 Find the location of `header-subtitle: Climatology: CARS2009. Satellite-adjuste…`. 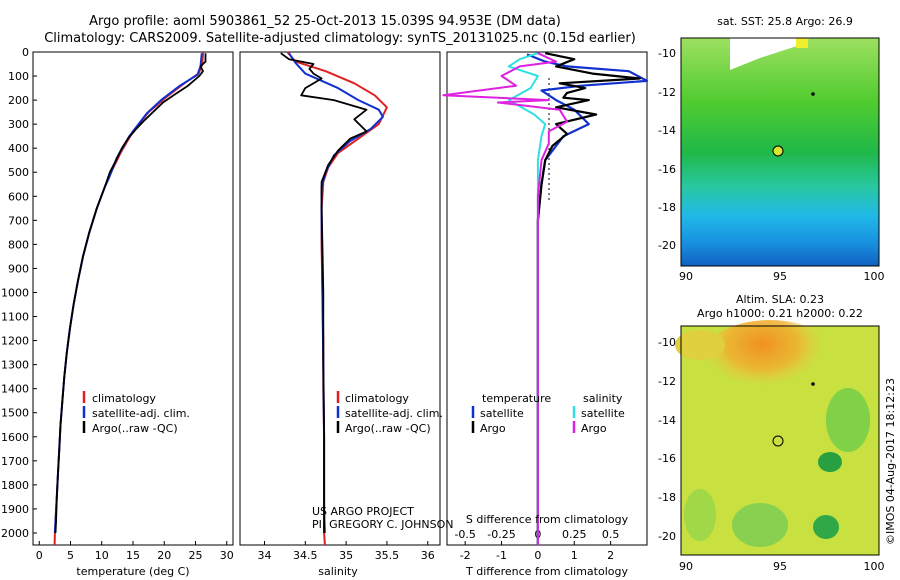

header-subtitle: Climatology: CARS2009. Satellite-adjuste… is located at coordinates (340, 38).